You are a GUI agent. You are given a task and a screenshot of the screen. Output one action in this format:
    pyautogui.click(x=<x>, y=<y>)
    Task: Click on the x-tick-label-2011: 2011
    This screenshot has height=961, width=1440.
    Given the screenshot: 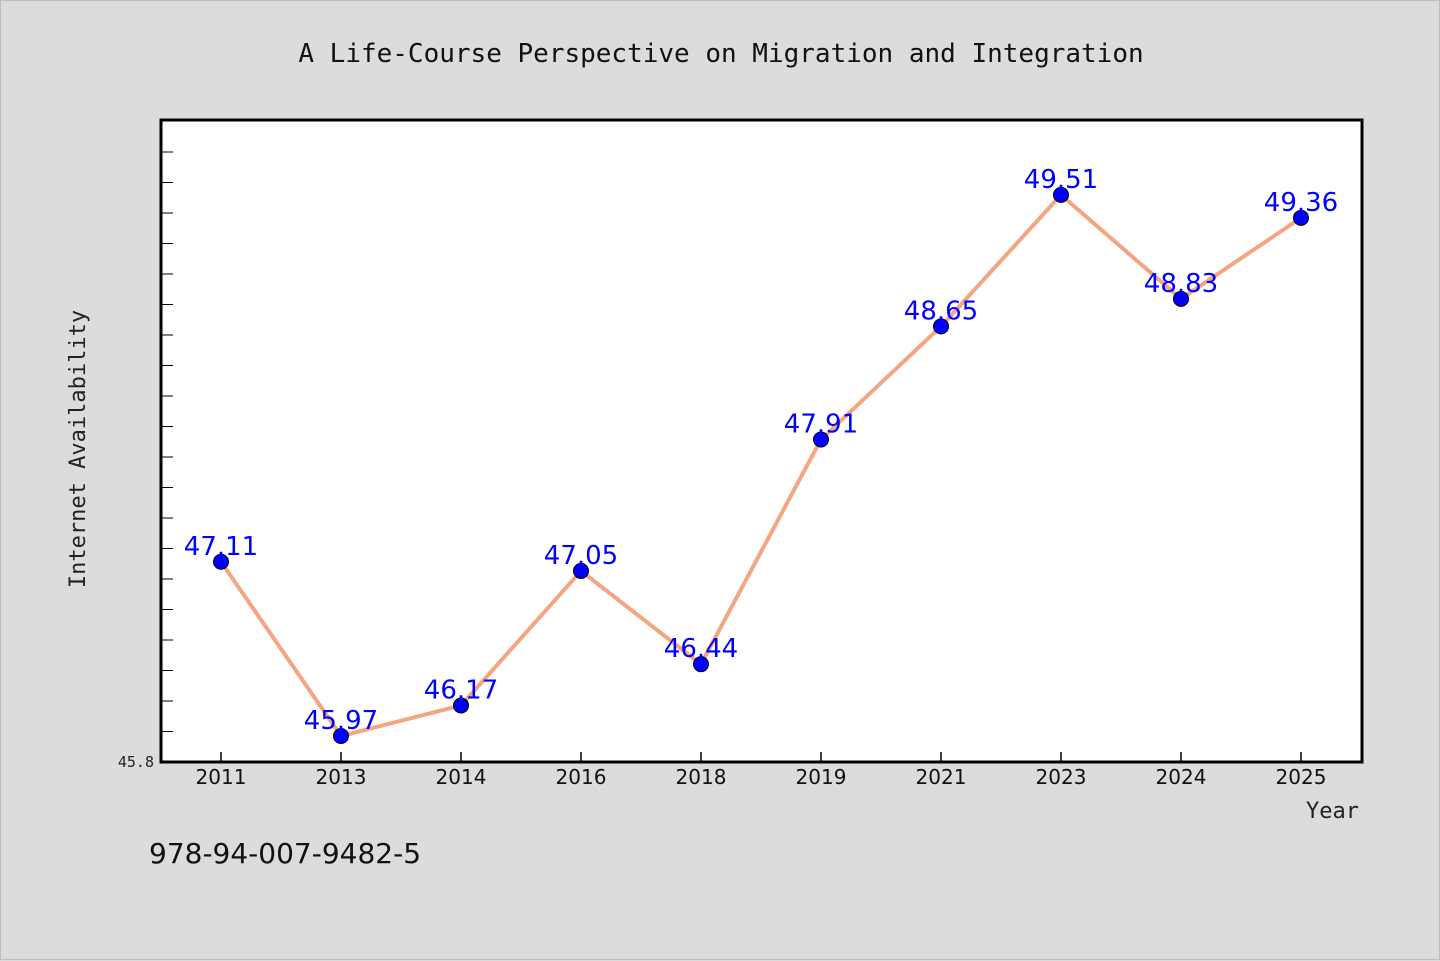 What is the action you would take?
    pyautogui.click(x=221, y=777)
    